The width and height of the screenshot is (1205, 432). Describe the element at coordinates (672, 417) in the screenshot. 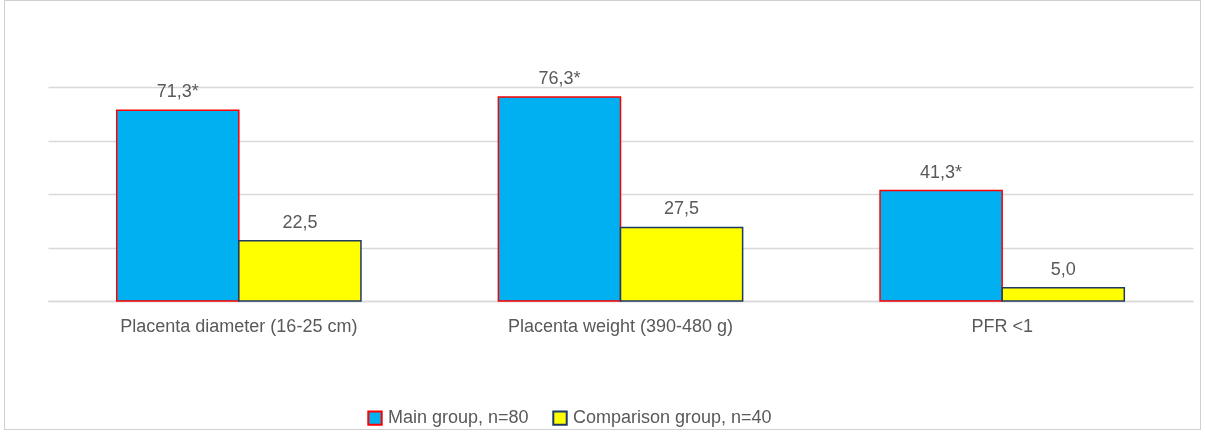

I see `legend-label: Comparison group, n=40` at that location.